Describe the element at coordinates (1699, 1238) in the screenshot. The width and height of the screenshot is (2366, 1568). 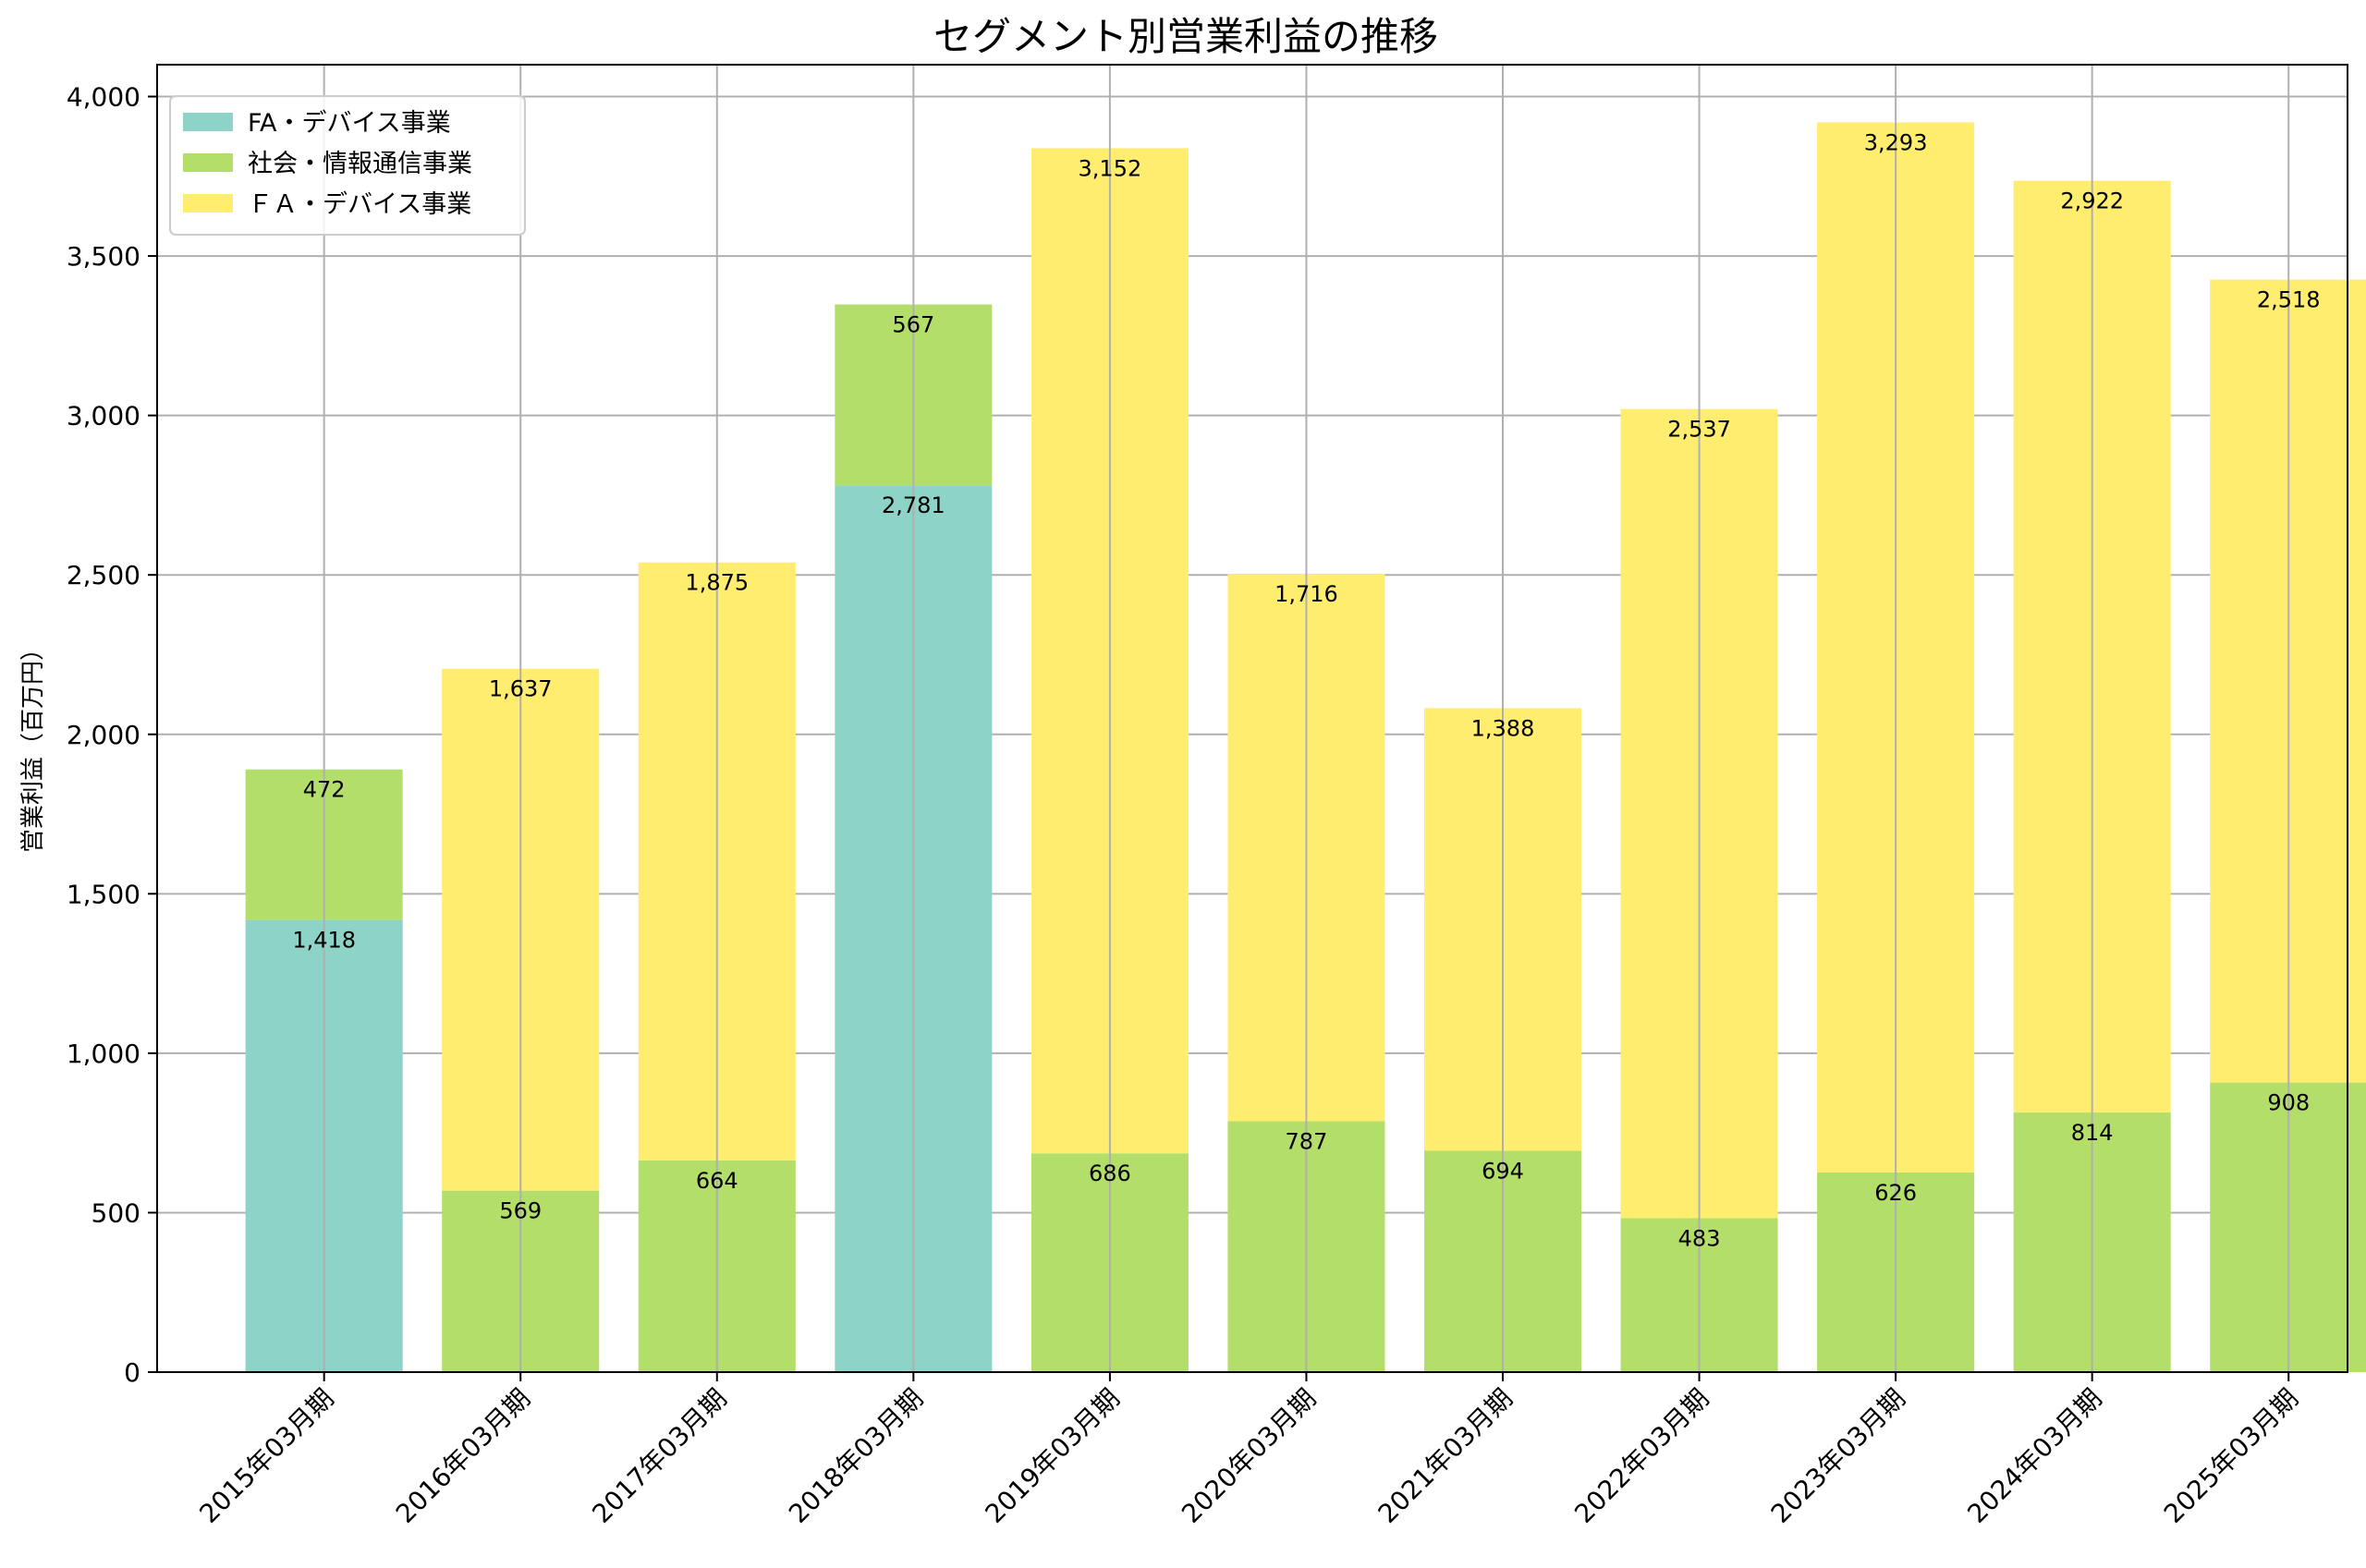
I see `bar-value-label: 483` at that location.